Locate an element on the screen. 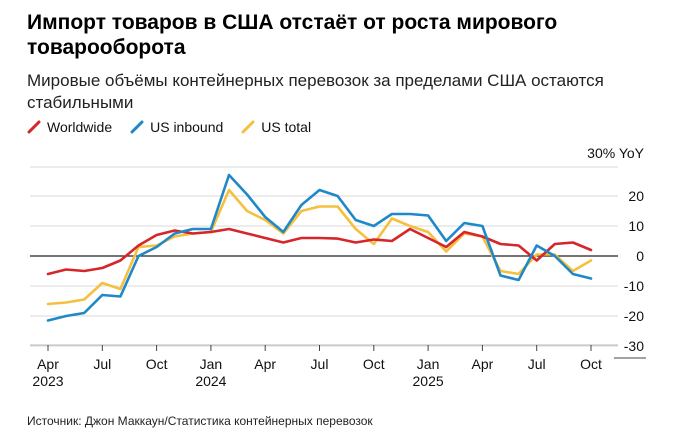 This screenshot has height=444, width=674. legend-item-us-inbound: US inbound is located at coordinates (176, 127).